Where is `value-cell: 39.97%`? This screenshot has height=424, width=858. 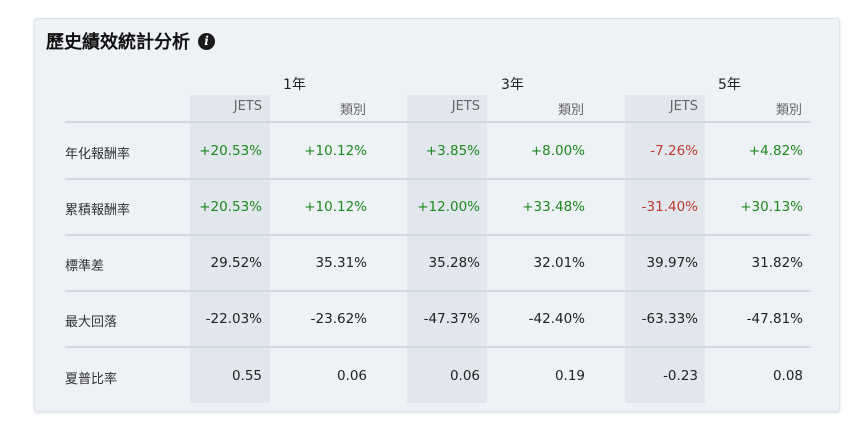 value-cell: 39.97% is located at coordinates (672, 263).